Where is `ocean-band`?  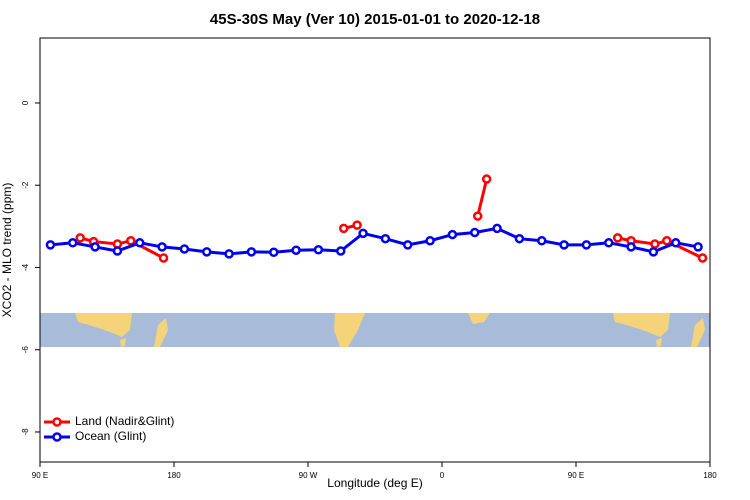 ocean-band is located at coordinates (375, 330).